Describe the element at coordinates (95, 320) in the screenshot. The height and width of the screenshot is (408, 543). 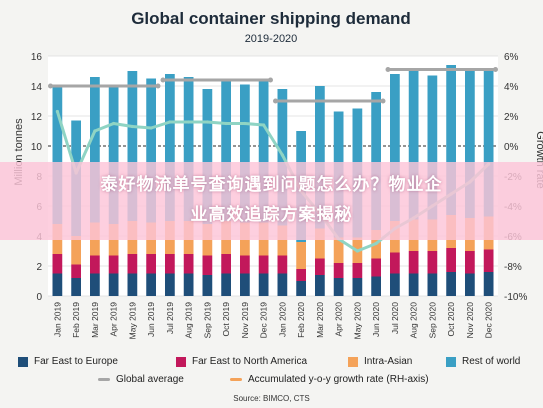
I see `x-tick-label: Mar 2019` at that location.